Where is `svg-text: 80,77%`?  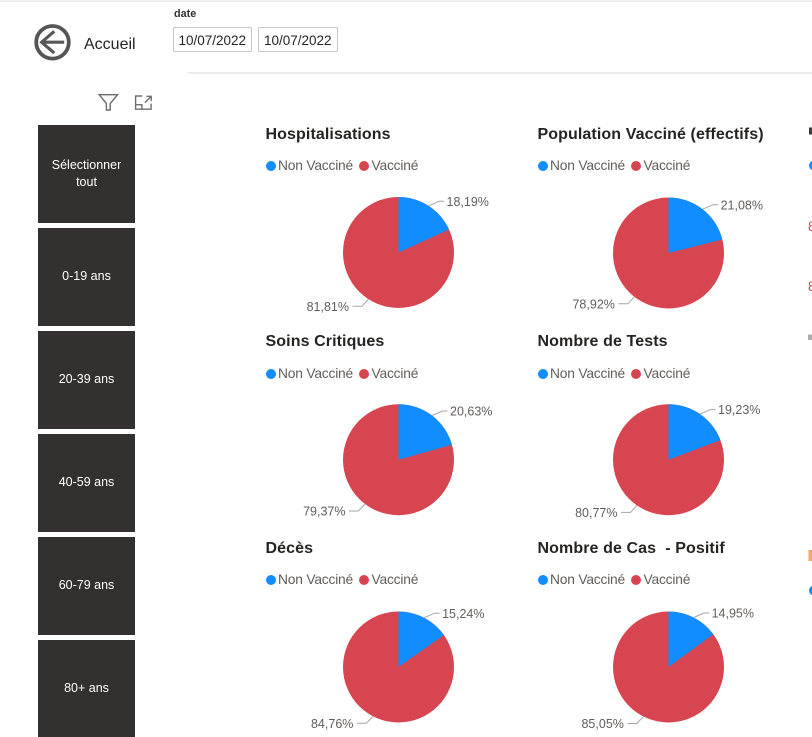
svg-text: 80,77% is located at coordinates (596, 513).